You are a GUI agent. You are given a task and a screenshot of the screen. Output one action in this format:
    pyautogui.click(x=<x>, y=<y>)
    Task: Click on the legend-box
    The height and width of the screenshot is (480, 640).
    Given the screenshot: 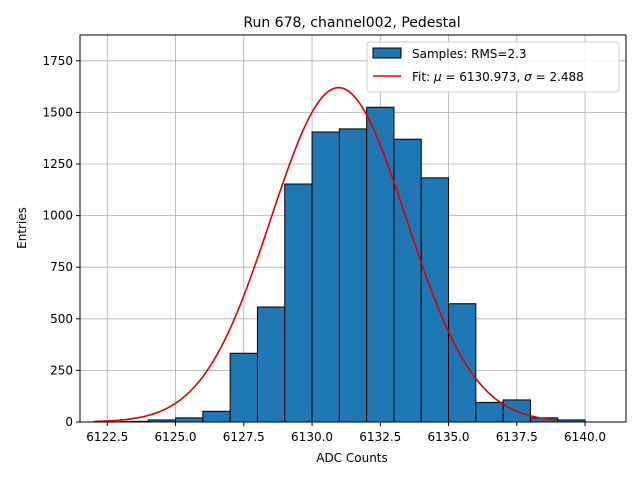 What is the action you would take?
    pyautogui.click(x=493, y=67)
    